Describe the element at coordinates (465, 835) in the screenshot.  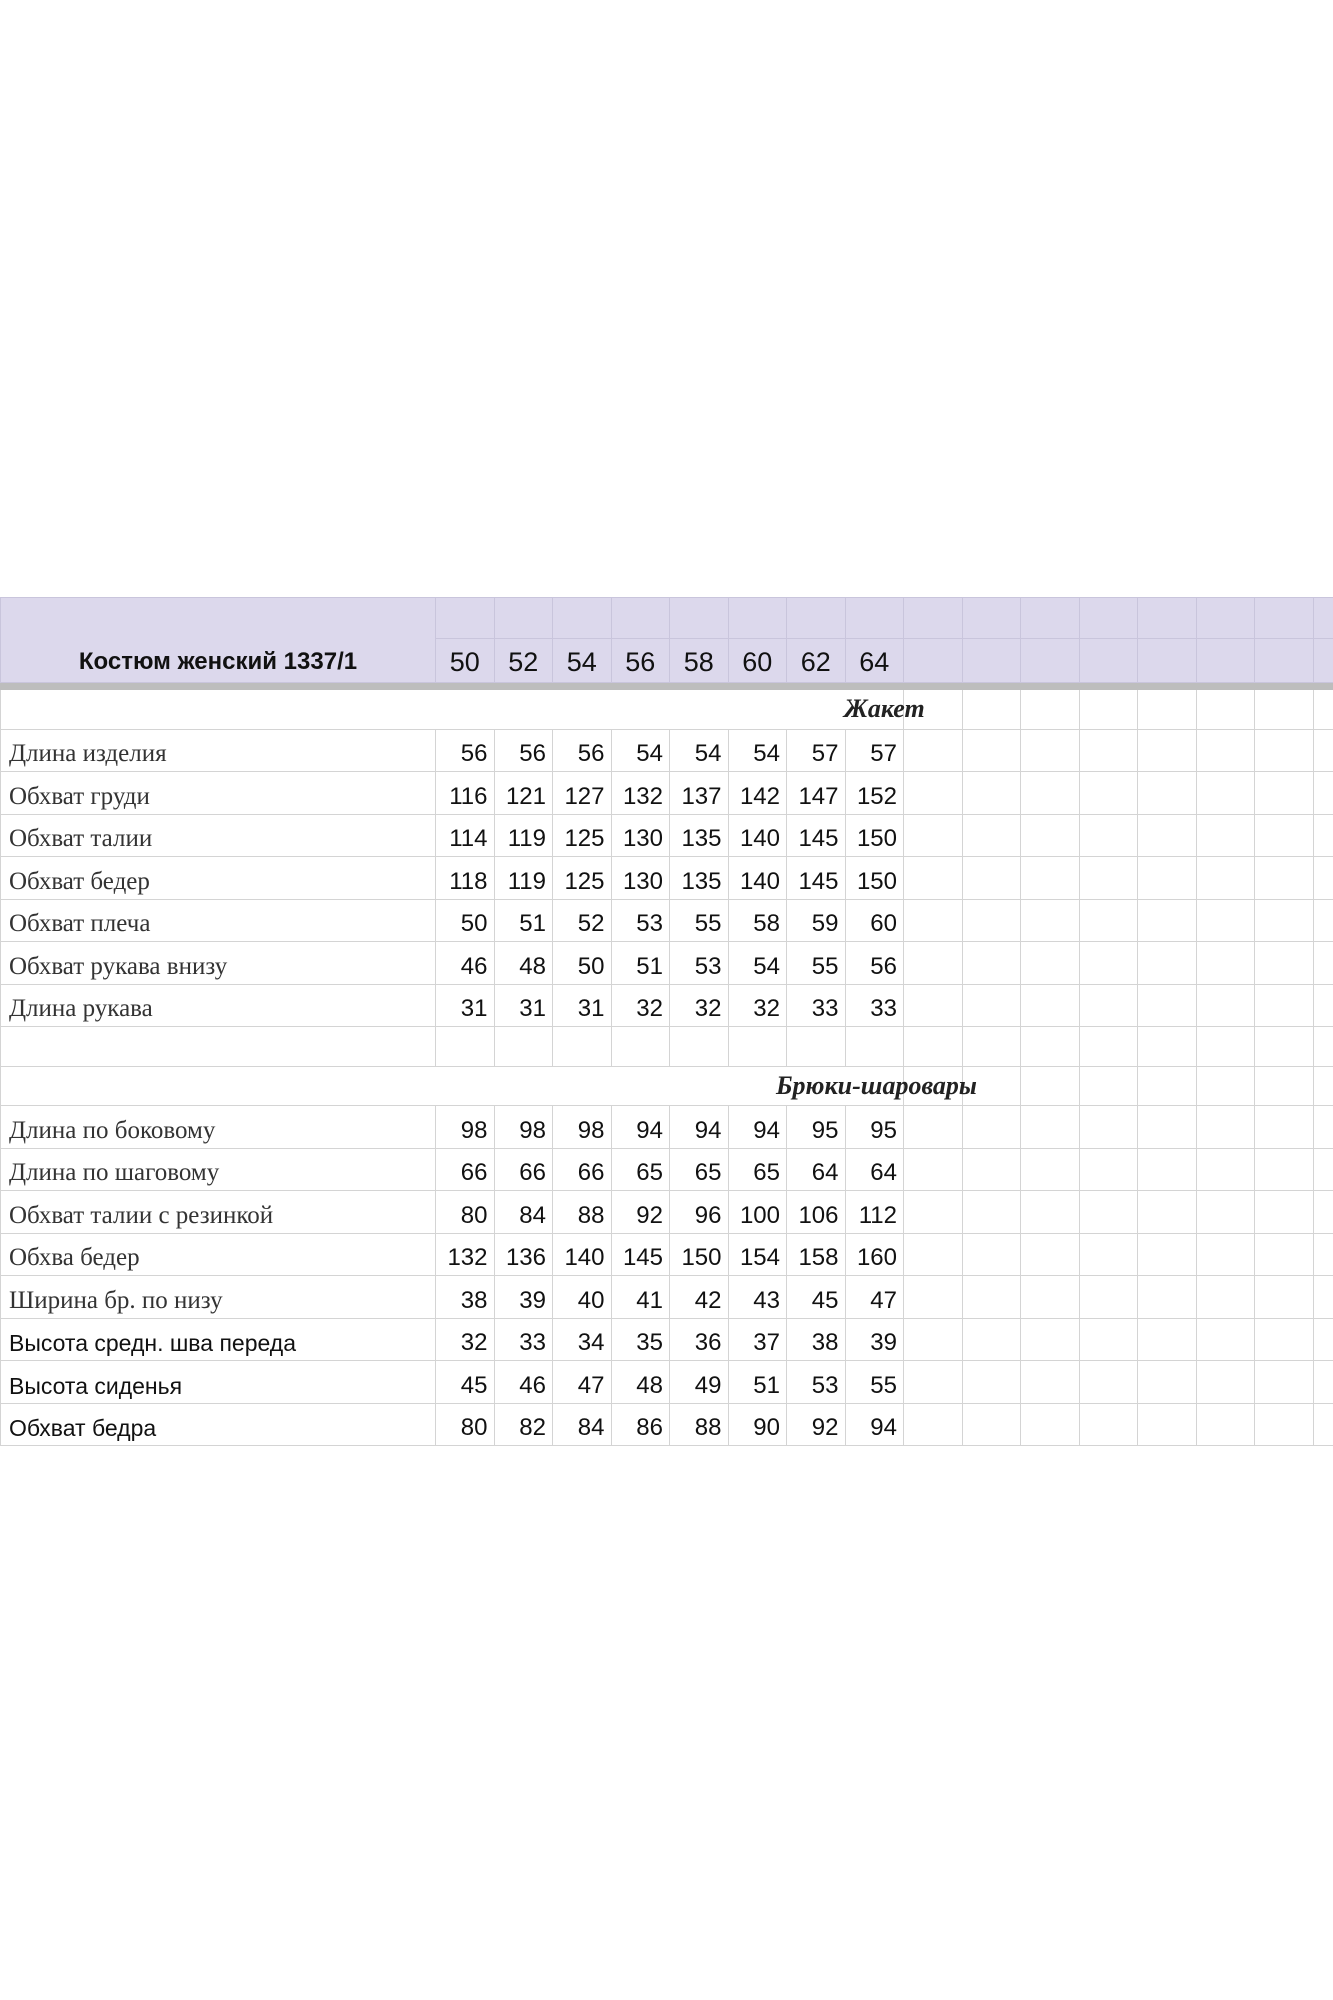
I see `measurement-value: 114` at that location.